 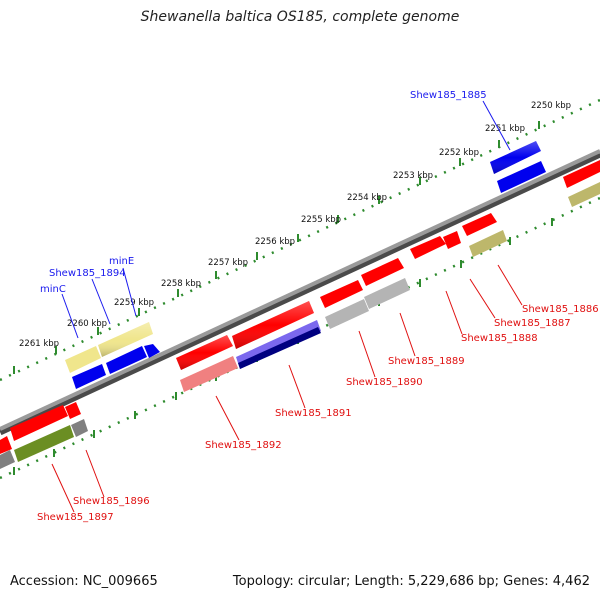 I want to click on gene-label-shew185-1892: Shew185_1892, so click(x=243, y=445).